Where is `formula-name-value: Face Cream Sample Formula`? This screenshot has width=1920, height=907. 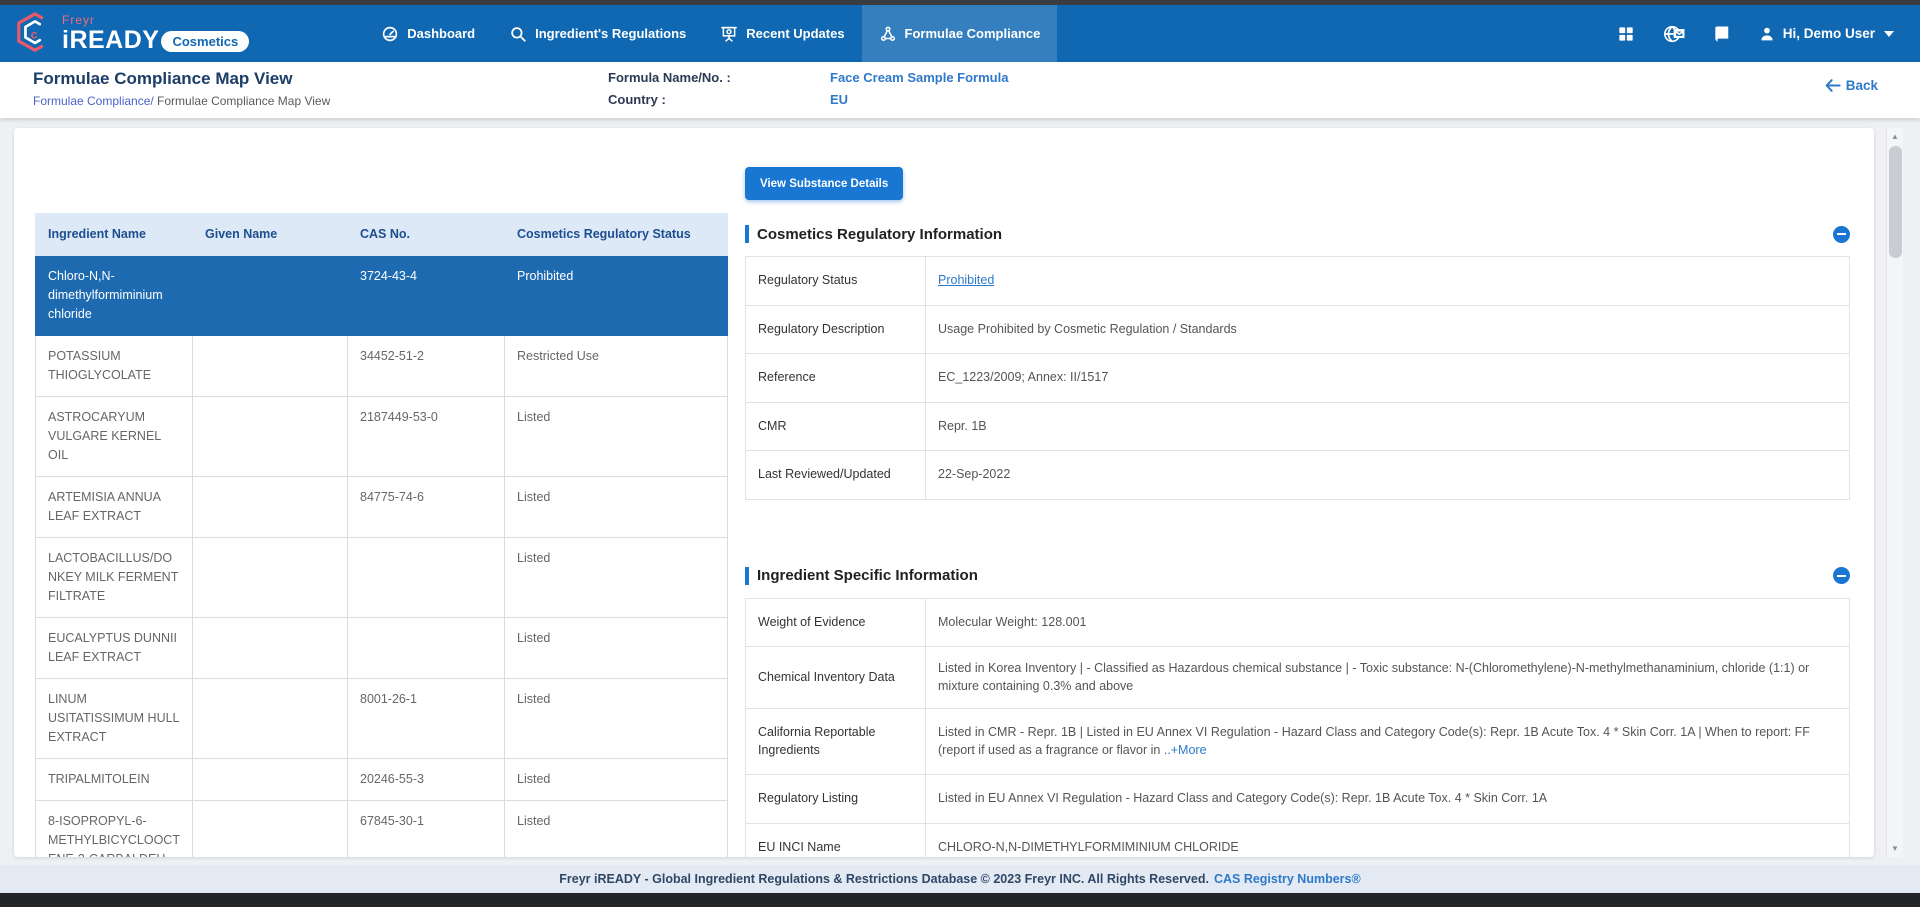
formula-name-value: Face Cream Sample Formula is located at coordinates (919, 77).